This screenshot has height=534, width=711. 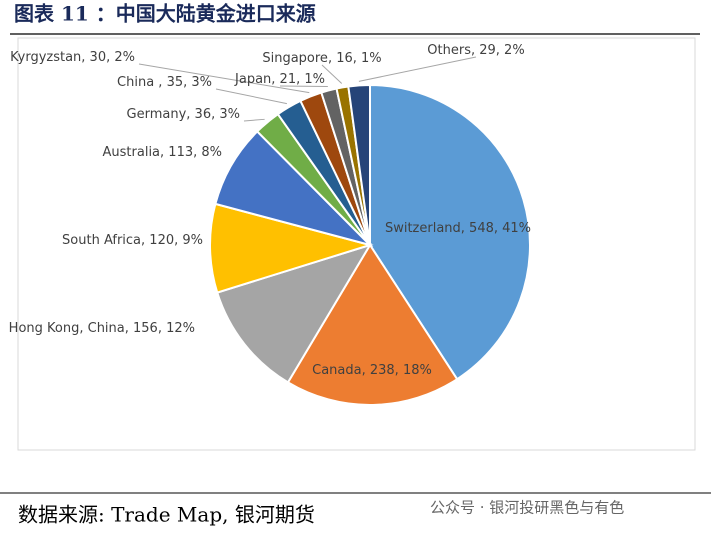 I want to click on label-category: Others, so click(x=449, y=50).